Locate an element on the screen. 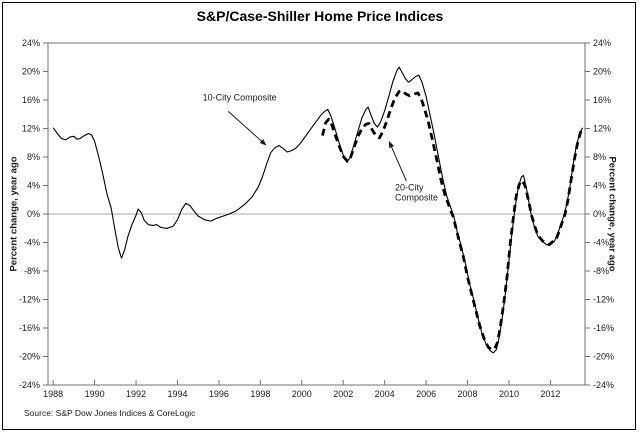 The image size is (640, 433). series-annotation: 10-City Composite is located at coordinates (240, 98).